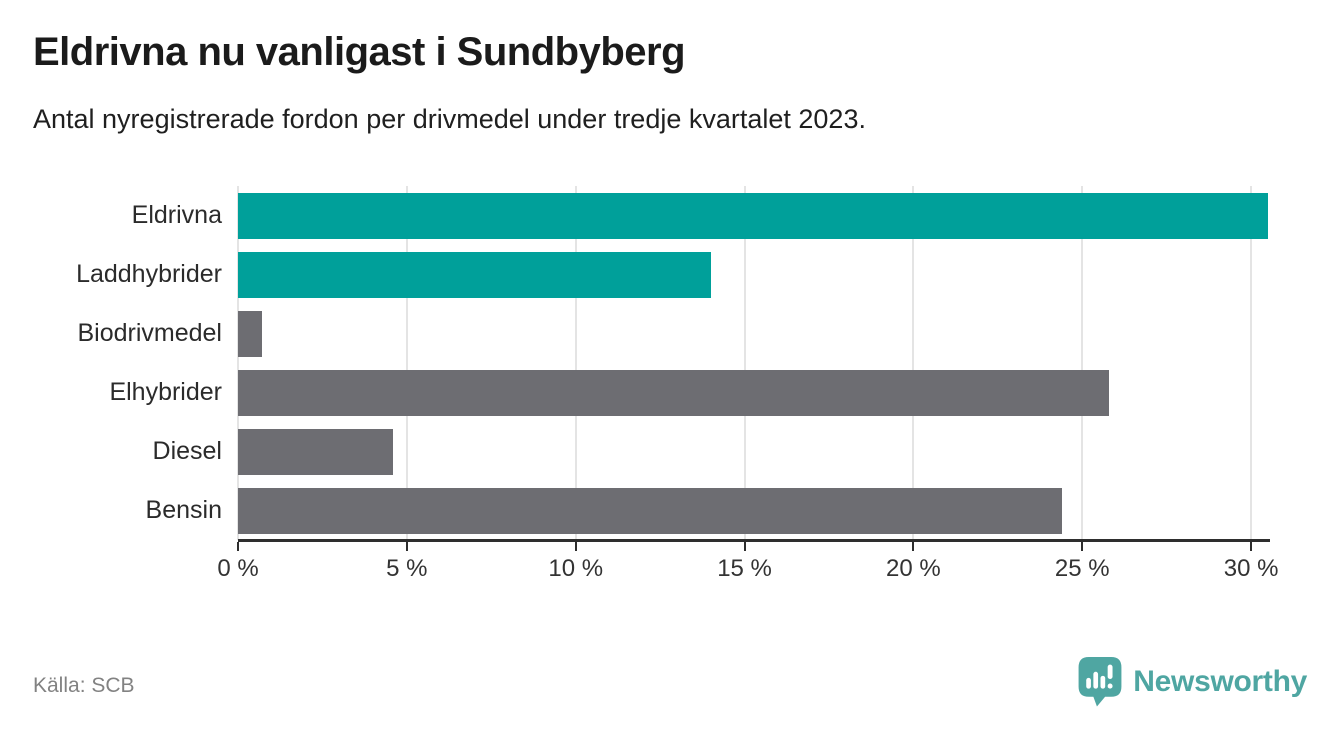 The width and height of the screenshot is (1340, 733). Describe the element at coordinates (84, 685) in the screenshot. I see `source-note: Källa: SCB` at that location.